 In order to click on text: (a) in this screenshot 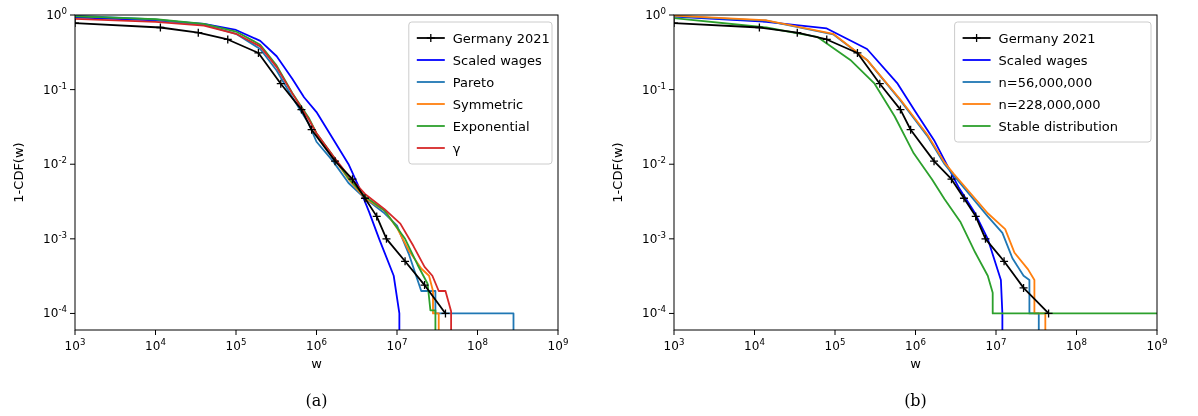, I will do `click(316, 400)`.